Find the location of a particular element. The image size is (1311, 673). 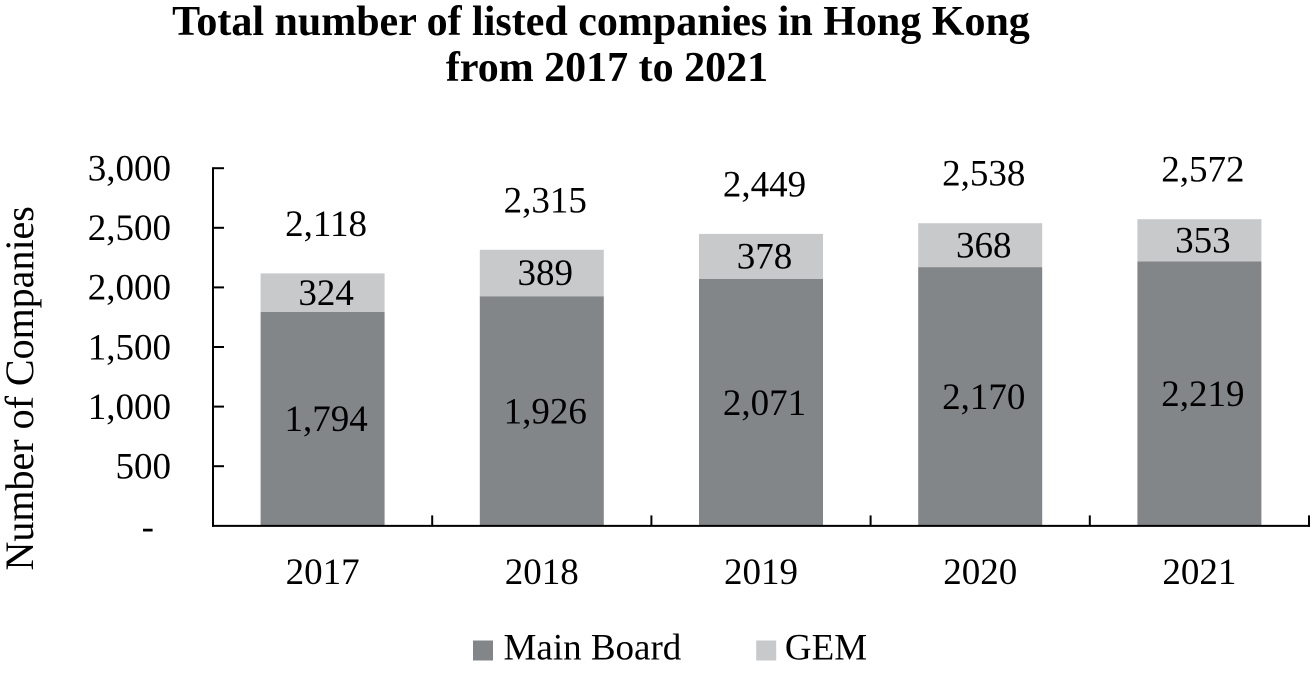

svg-text: 2,118 is located at coordinates (326, 224).